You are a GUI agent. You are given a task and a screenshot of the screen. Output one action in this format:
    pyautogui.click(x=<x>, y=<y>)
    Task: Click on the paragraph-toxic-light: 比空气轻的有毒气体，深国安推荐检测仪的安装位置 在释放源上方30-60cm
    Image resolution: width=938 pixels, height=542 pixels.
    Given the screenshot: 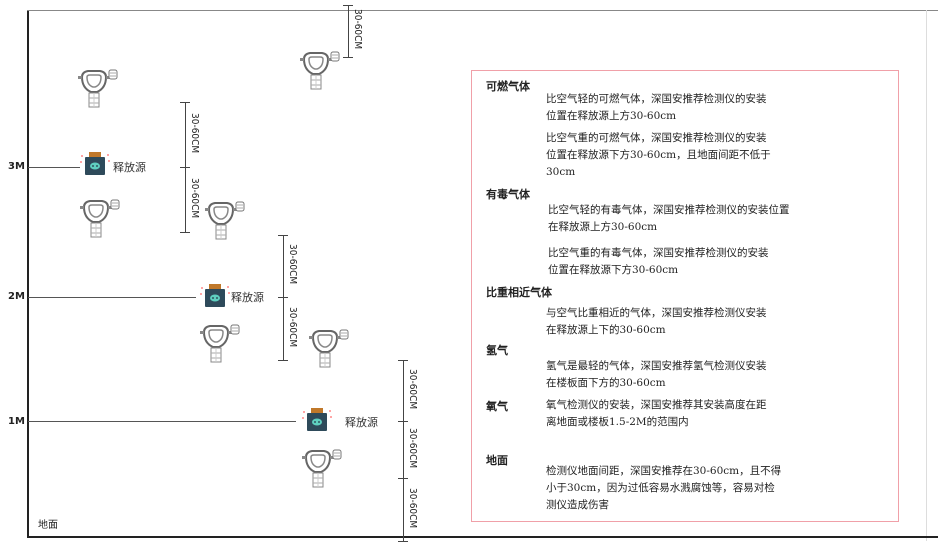 What is the action you would take?
    pyautogui.click(x=669, y=219)
    